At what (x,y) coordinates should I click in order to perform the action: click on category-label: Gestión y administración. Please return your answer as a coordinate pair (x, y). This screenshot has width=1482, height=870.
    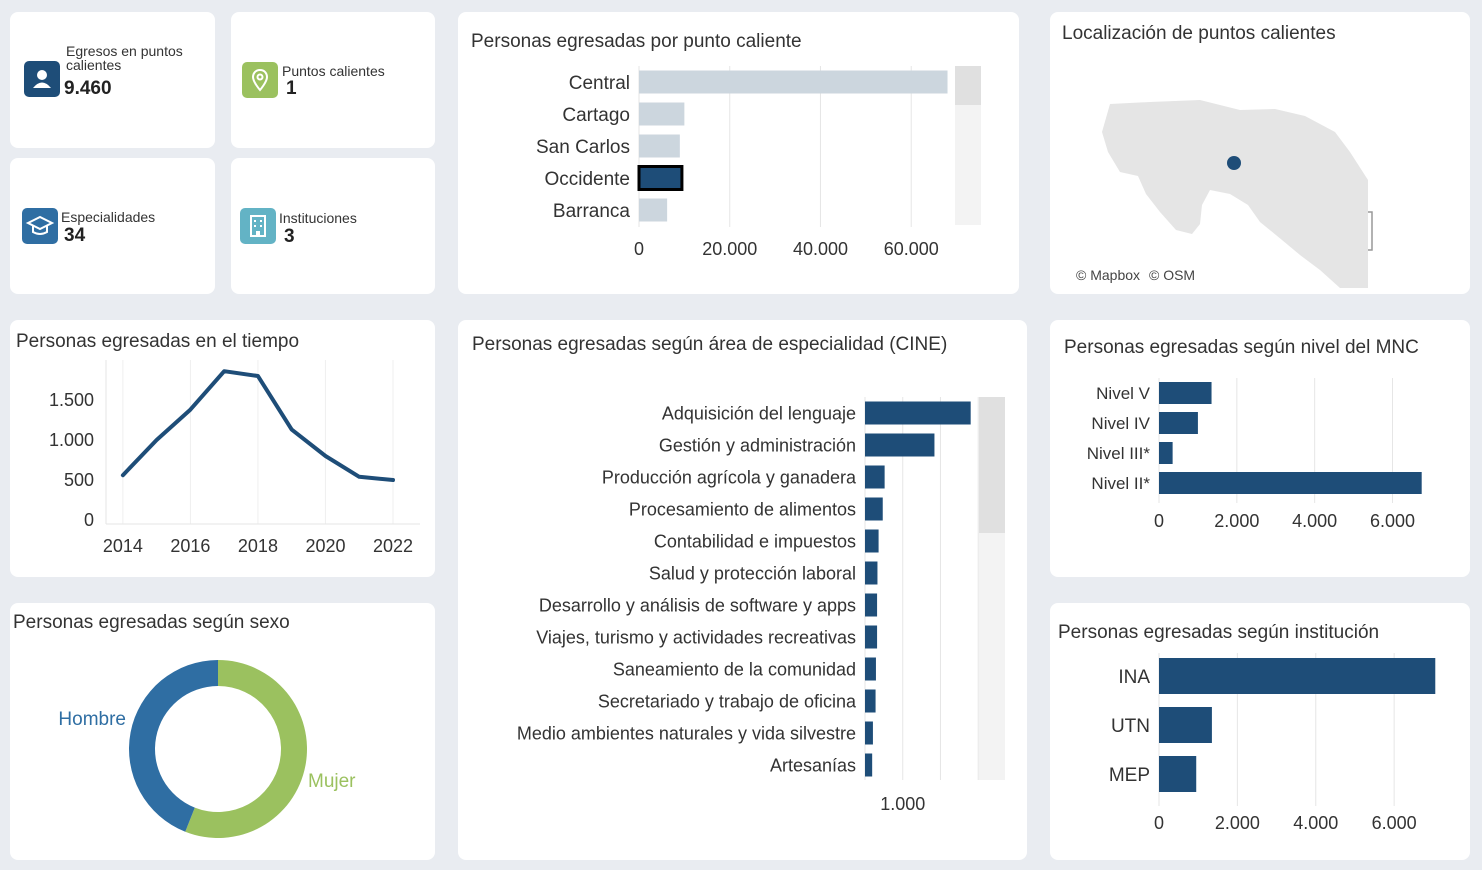
    Looking at the image, I should click on (757, 445).